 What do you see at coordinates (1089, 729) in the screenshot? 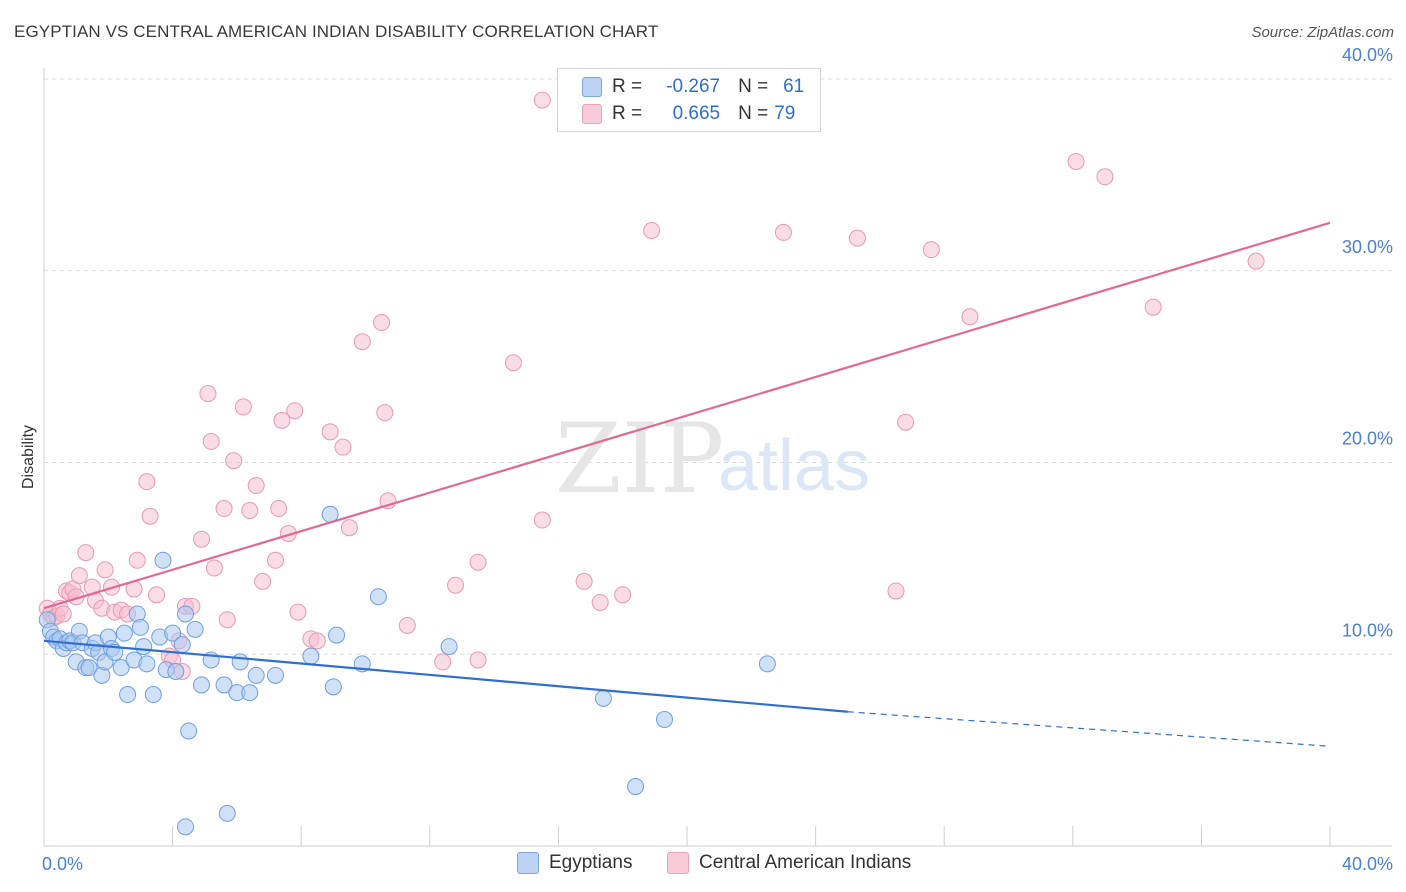
I see `trend-line-egyptians-extension` at bounding box center [1089, 729].